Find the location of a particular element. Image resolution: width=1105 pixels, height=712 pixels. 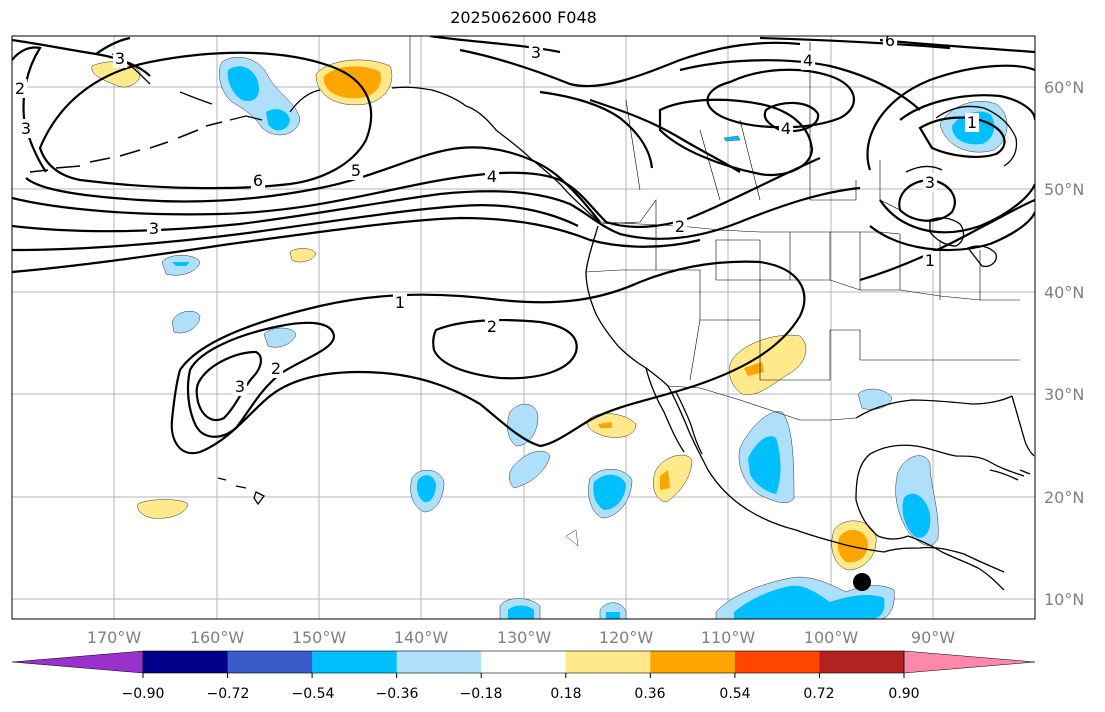

contour-4-canada is located at coordinates (736, 137).